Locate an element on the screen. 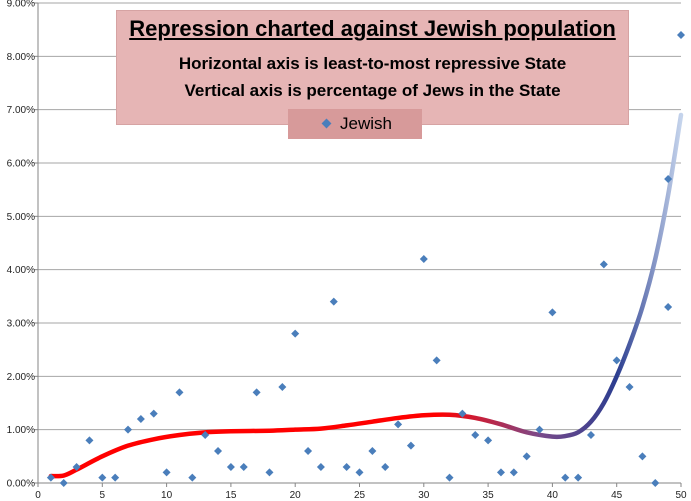 Image resolution: width=691 pixels, height=501 pixels. x-tick-label: 25 is located at coordinates (360, 495).